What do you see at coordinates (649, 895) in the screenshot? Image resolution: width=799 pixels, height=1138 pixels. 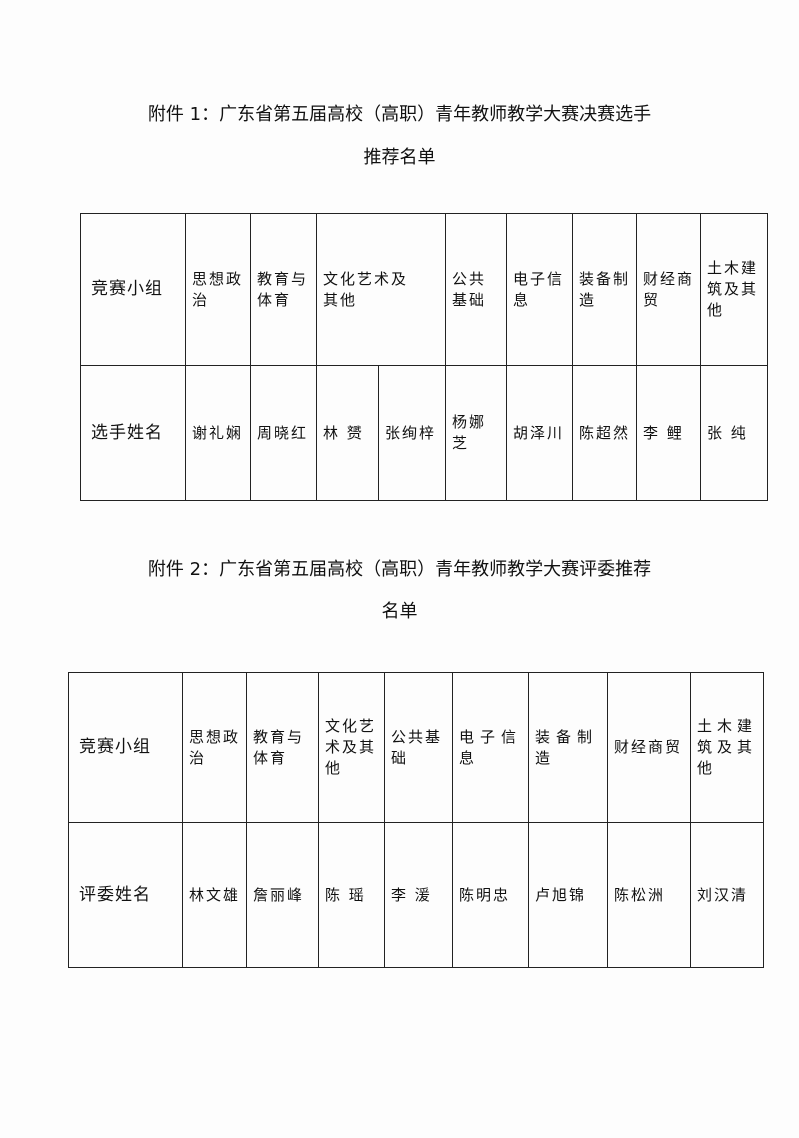 I see `name-cell: 陈松洲` at bounding box center [649, 895].